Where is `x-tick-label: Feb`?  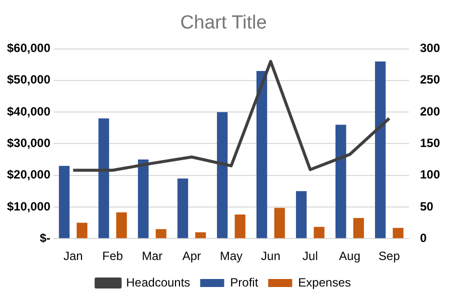
x-tick-label: Feb is located at coordinates (113, 256).